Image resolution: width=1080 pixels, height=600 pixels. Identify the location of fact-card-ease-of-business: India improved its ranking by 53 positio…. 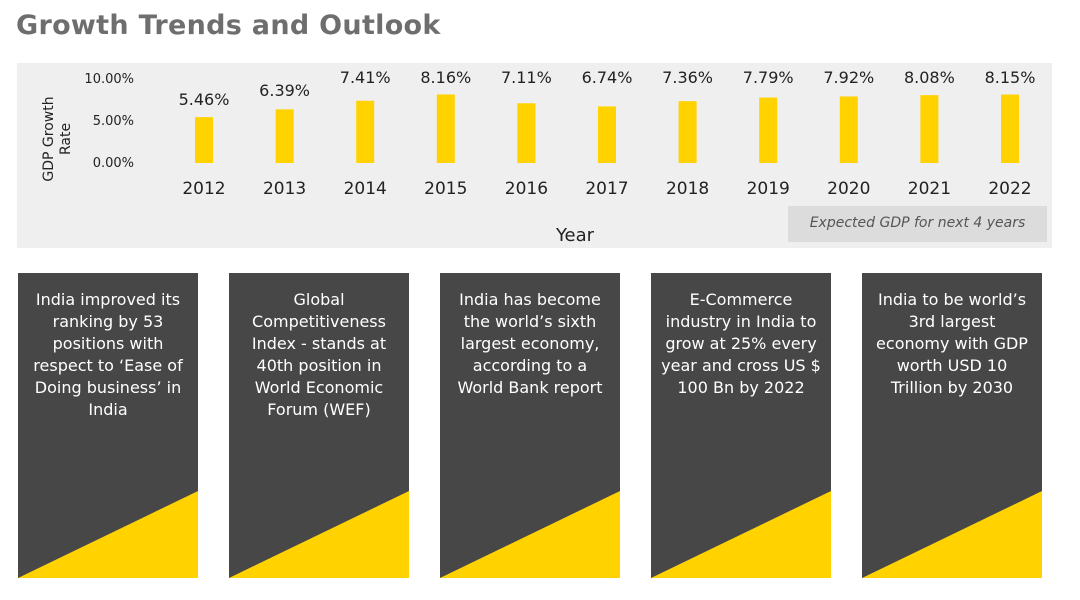
(108, 425).